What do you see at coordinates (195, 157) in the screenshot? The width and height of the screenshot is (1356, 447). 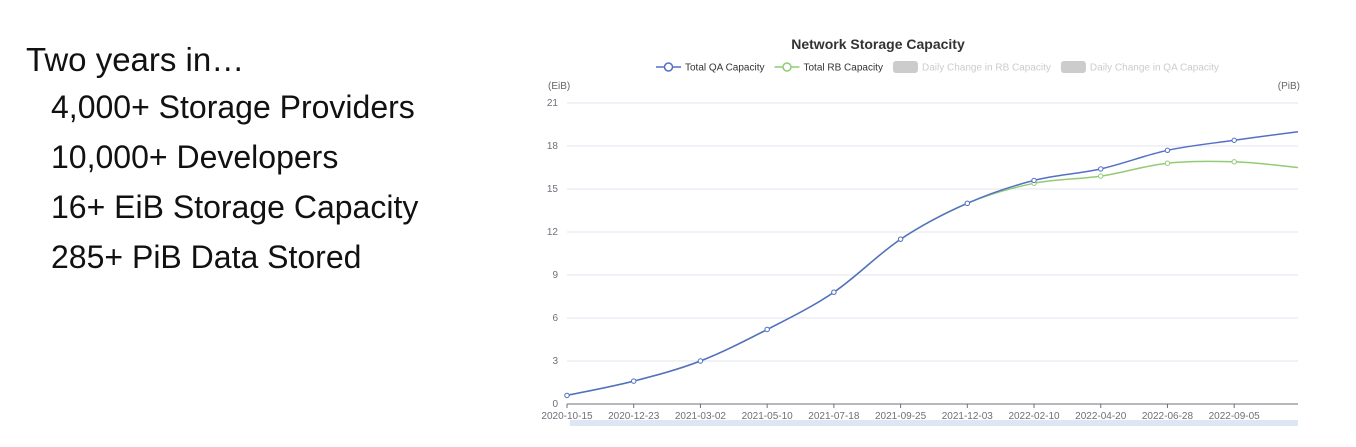 I see `stat-developers: 10,000+ Developers` at bounding box center [195, 157].